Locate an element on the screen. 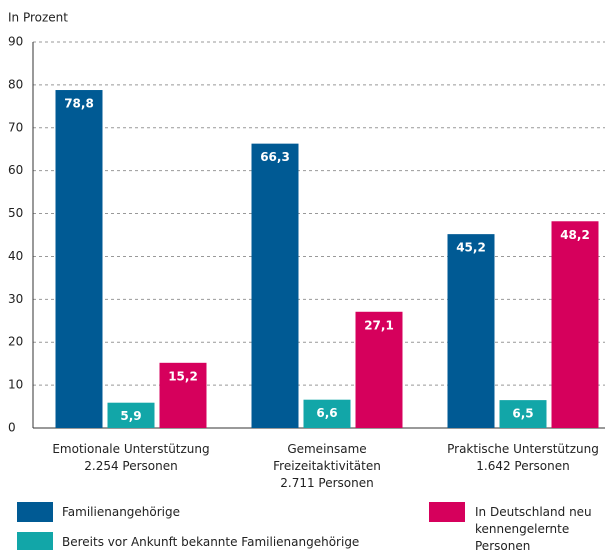 The image size is (614, 550). data-label: 66,3 is located at coordinates (275, 157).